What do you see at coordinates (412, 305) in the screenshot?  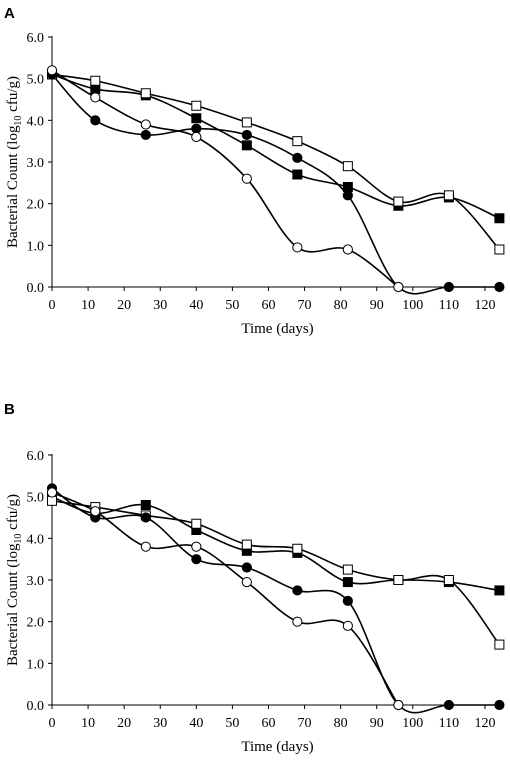 I see `x-tick-label: 100` at bounding box center [412, 305].